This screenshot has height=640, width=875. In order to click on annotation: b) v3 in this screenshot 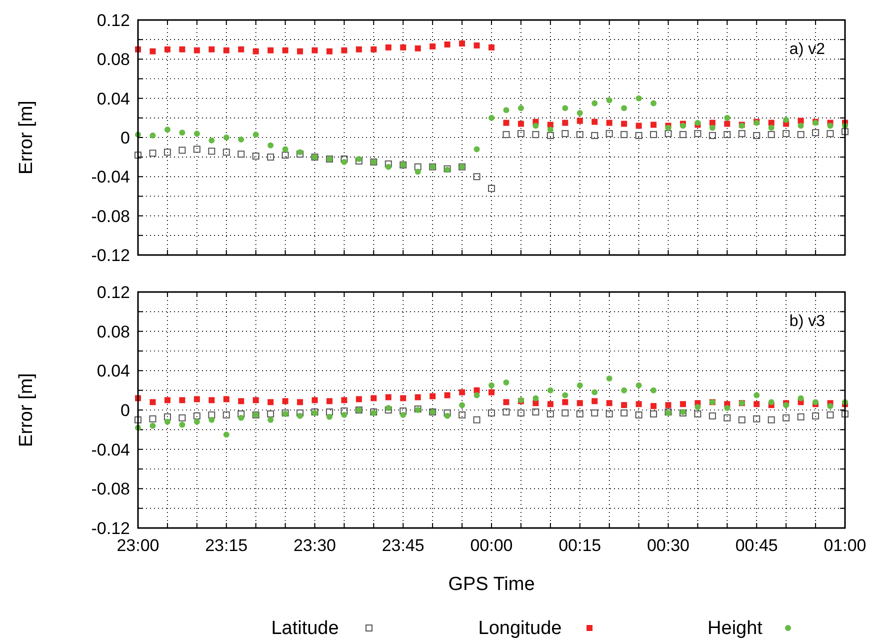, I will do `click(807, 321)`.